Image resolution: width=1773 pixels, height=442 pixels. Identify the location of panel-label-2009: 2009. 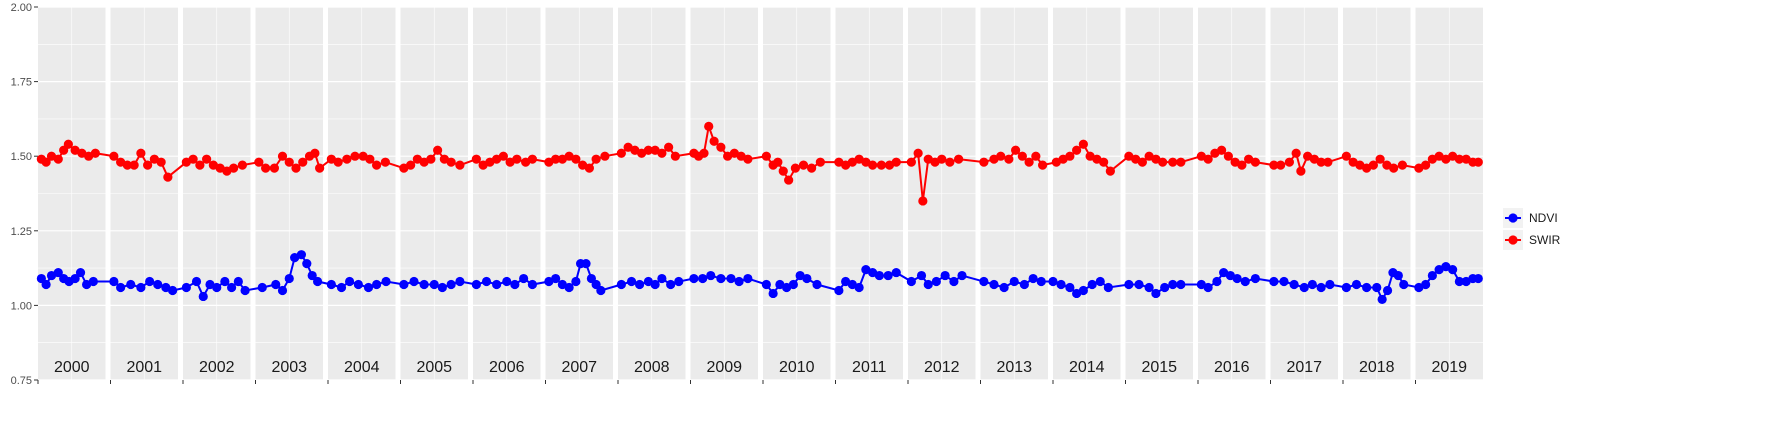
(724, 367).